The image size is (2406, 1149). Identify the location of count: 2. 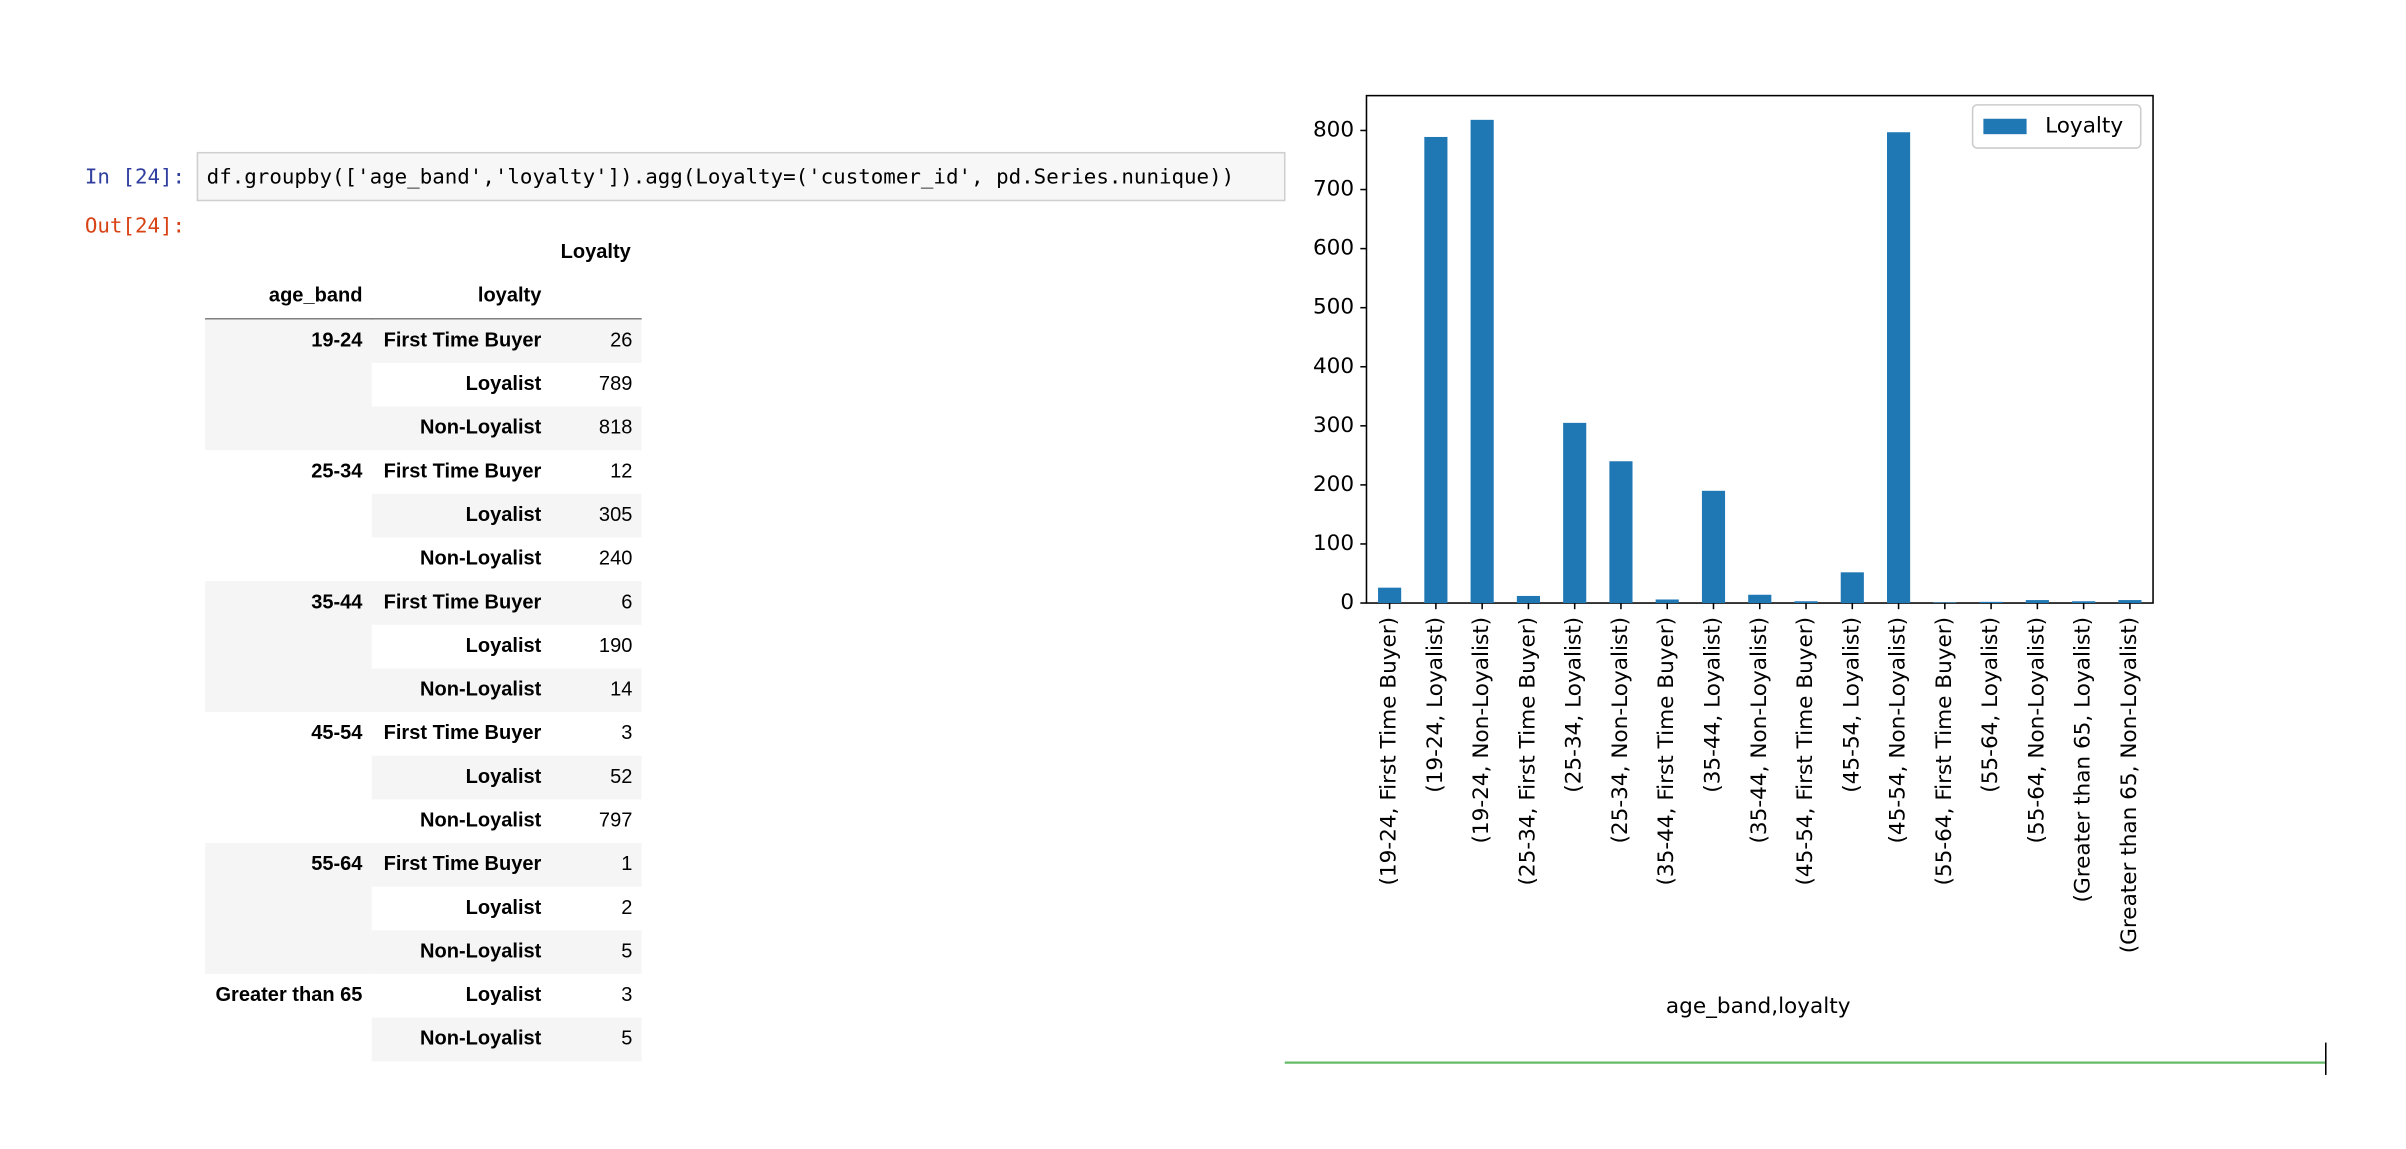
(626, 908).